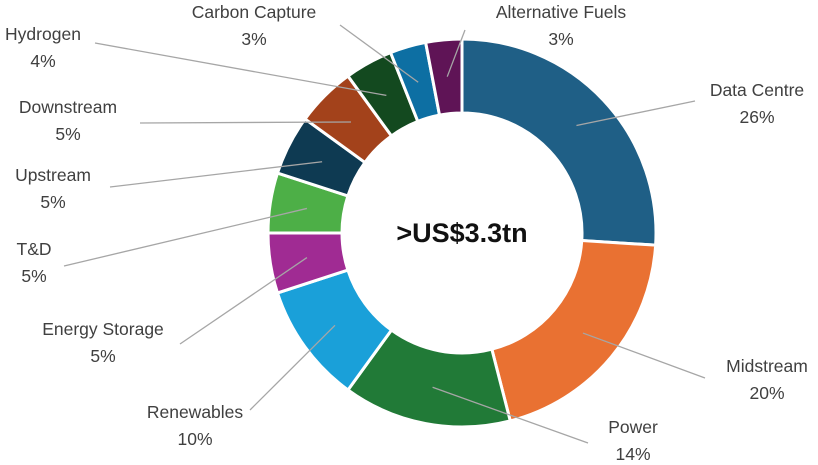 The height and width of the screenshot is (465, 818). What do you see at coordinates (456, 53) in the screenshot?
I see `leader-line-alternative-fuels` at bounding box center [456, 53].